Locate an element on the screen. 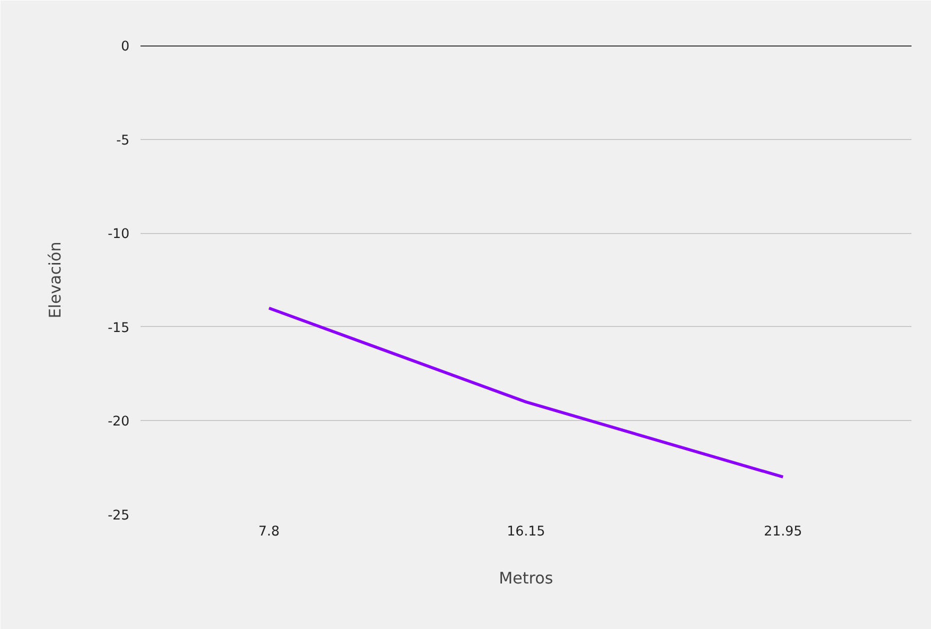 The image size is (931, 629). x-tick-label: 21.95 is located at coordinates (783, 532).